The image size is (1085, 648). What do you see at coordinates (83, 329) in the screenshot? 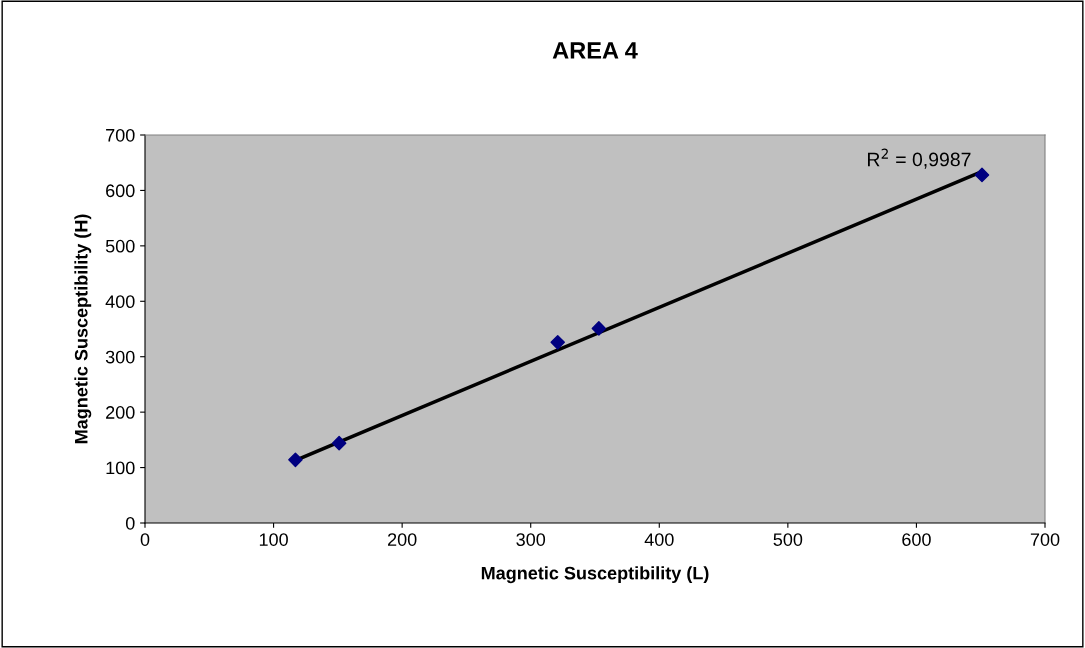
I see `y-axis-title: Magnetic Susceptibility (H)` at bounding box center [83, 329].